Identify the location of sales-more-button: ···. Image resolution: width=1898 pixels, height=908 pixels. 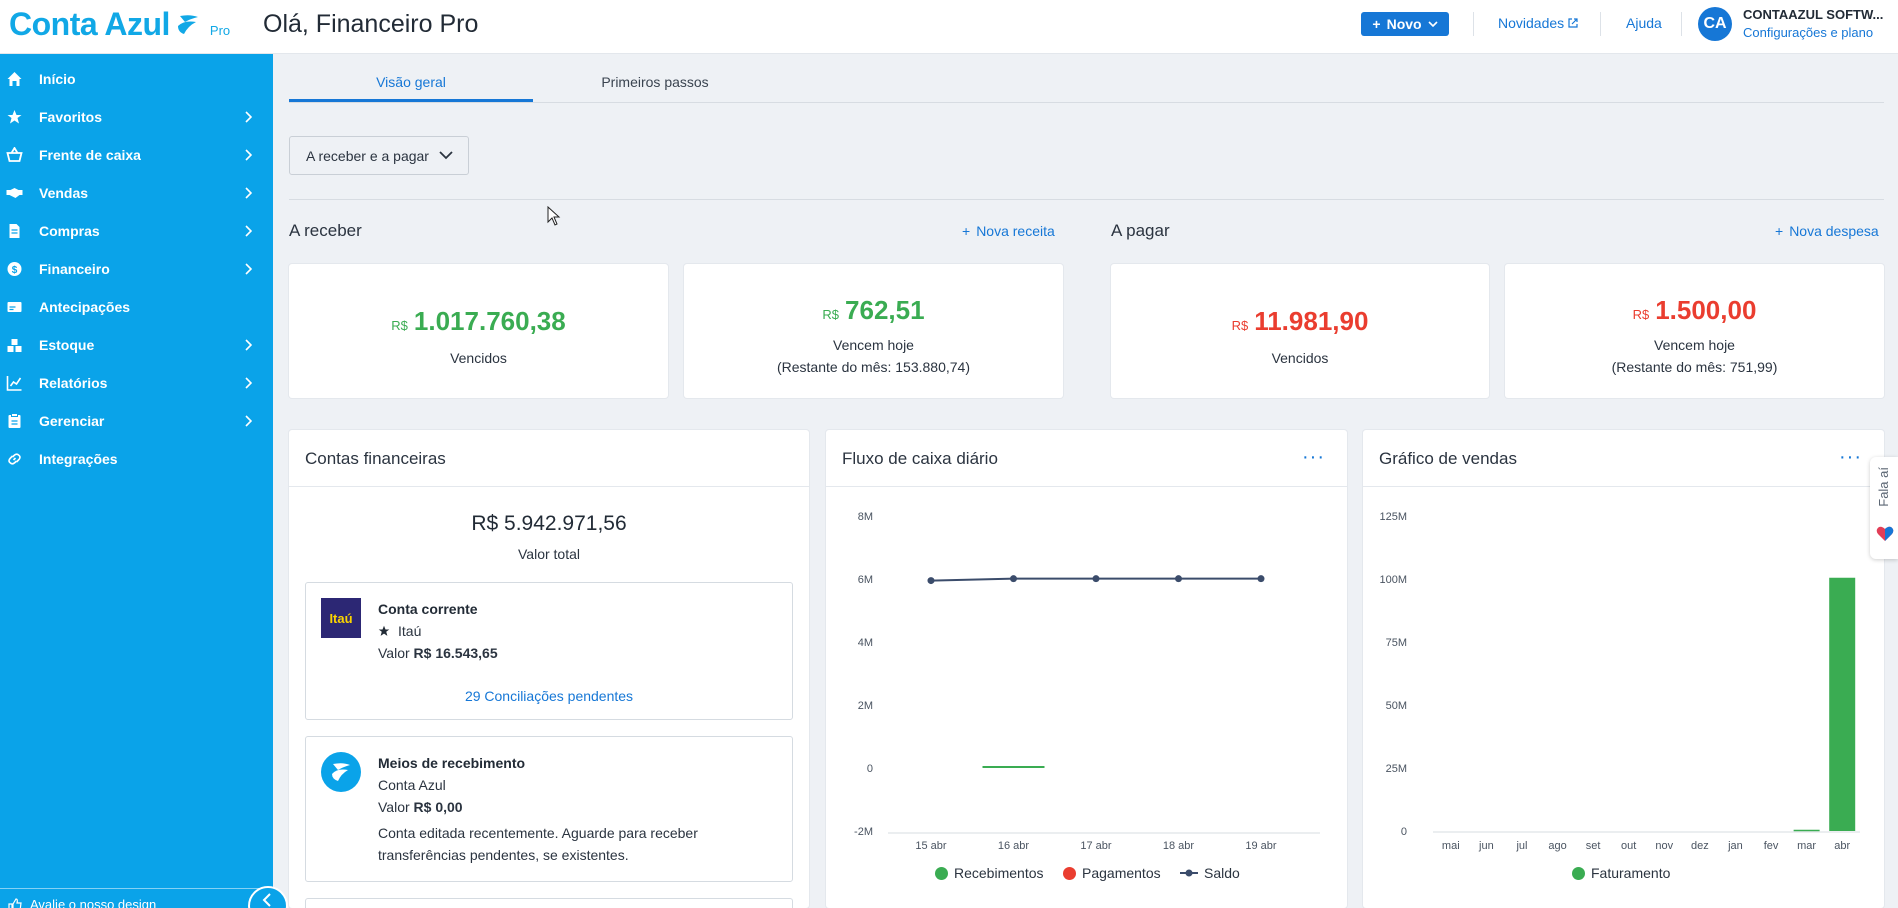
(1850, 457).